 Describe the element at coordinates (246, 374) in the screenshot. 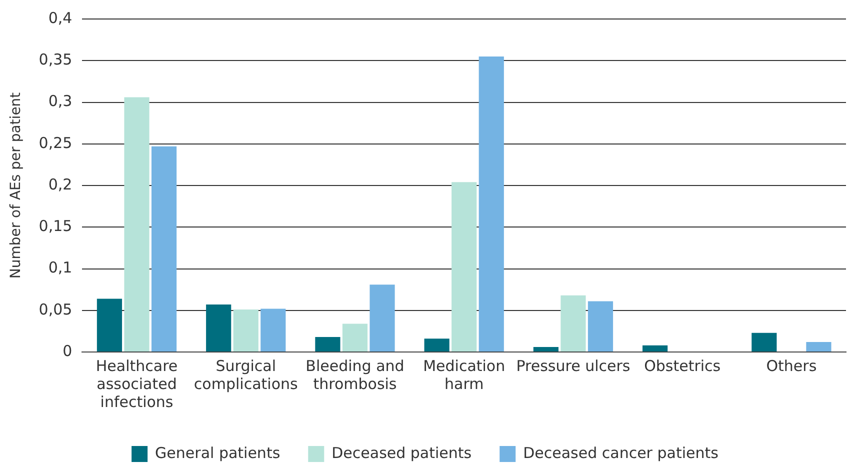

I see `x-tick-label: Surgical complications` at that location.